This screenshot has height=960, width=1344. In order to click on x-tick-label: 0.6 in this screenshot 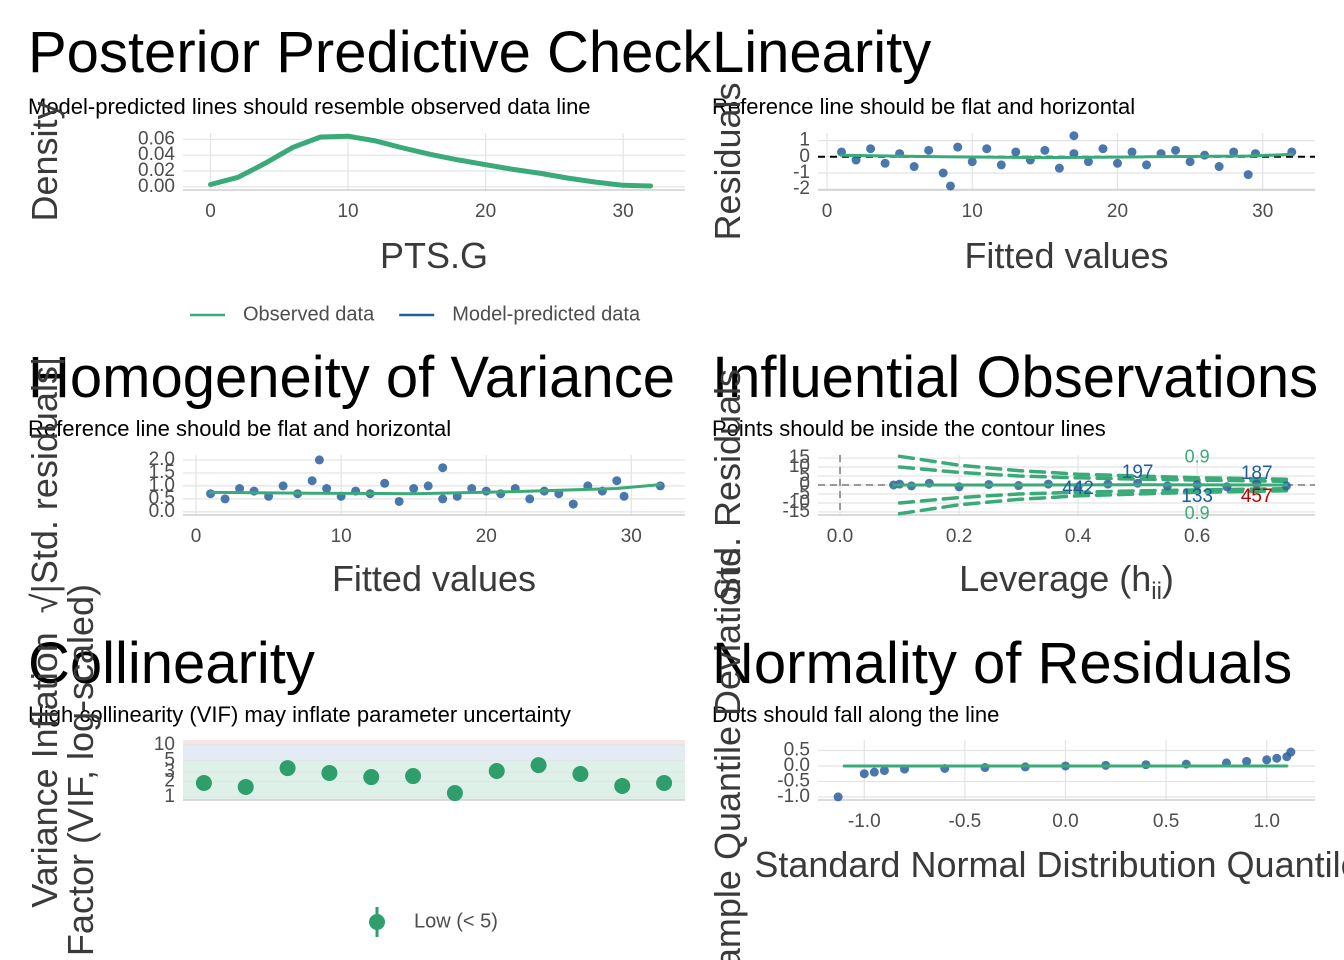, I will do `click(1197, 536)`.